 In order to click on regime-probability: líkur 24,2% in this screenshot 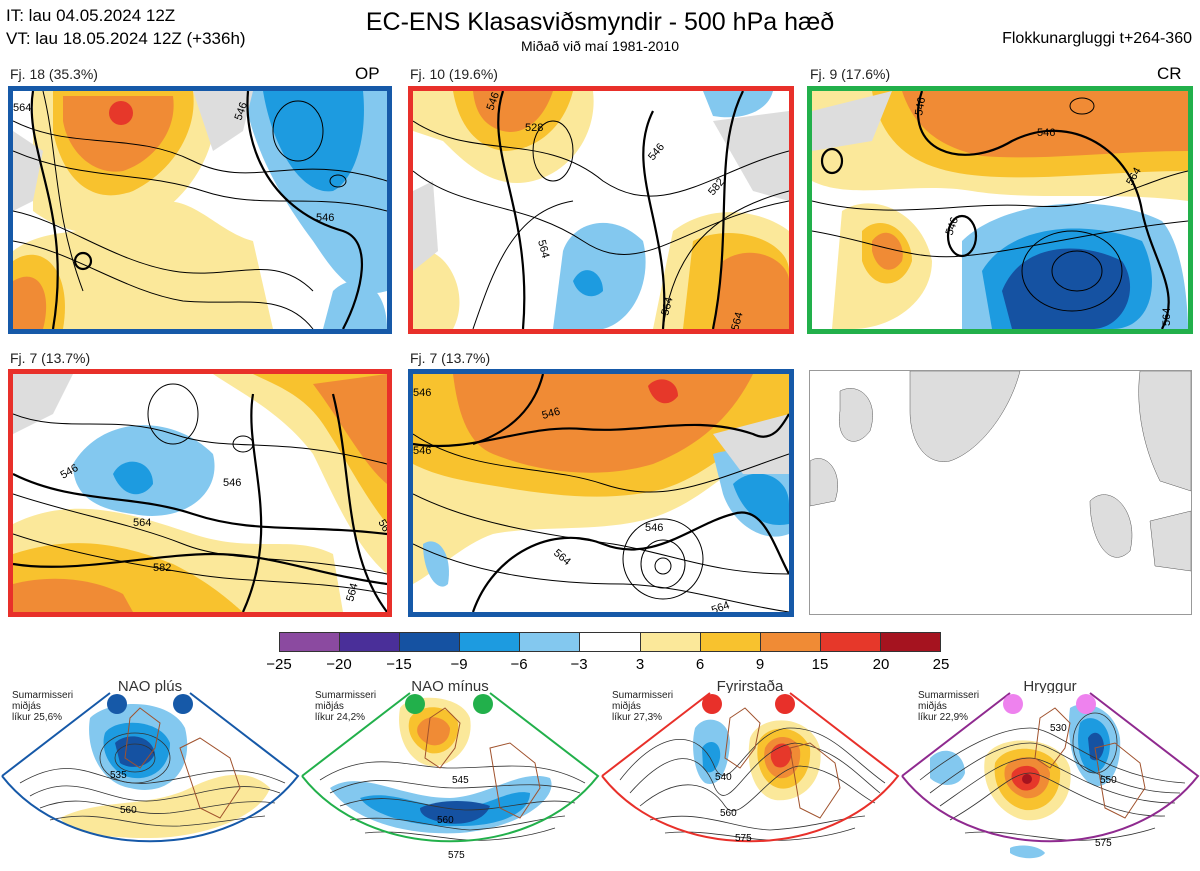, I will do `click(340, 717)`.